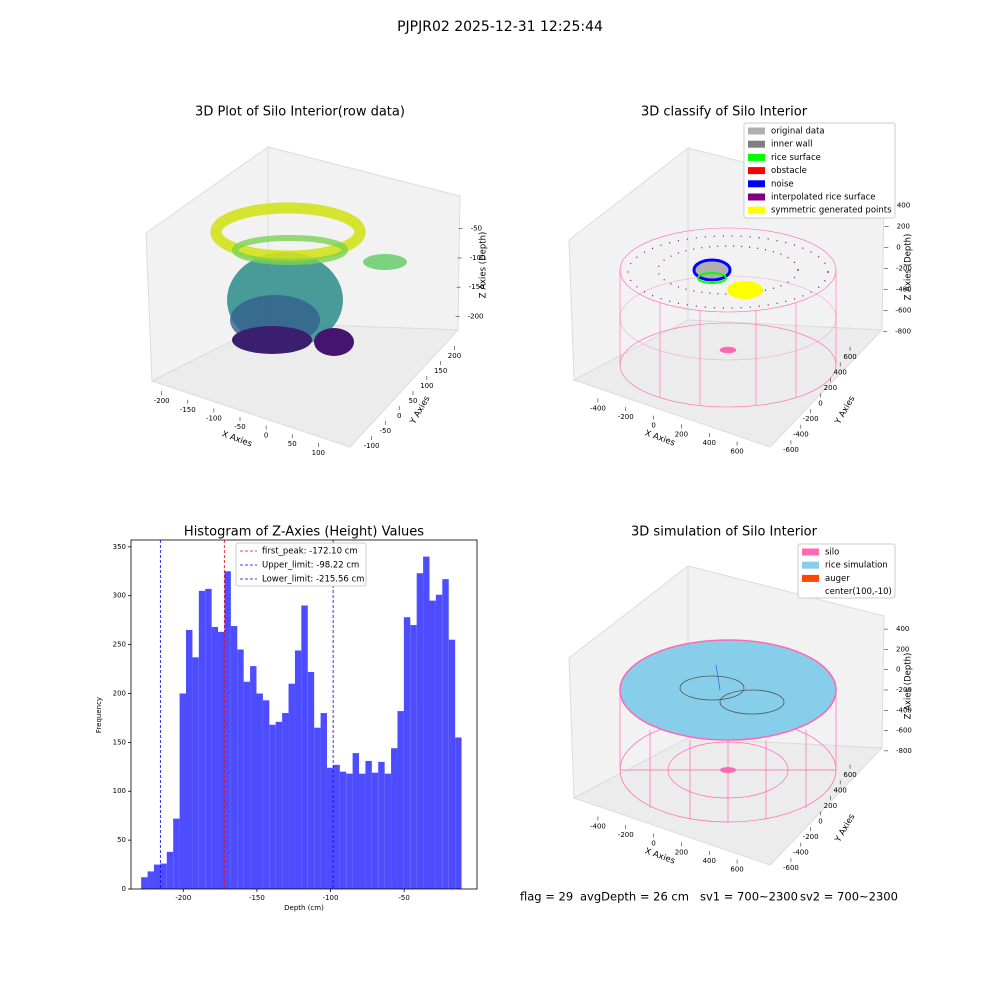 The height and width of the screenshot is (1000, 1000). I want to click on x-tick-label: 50, so click(292, 444).